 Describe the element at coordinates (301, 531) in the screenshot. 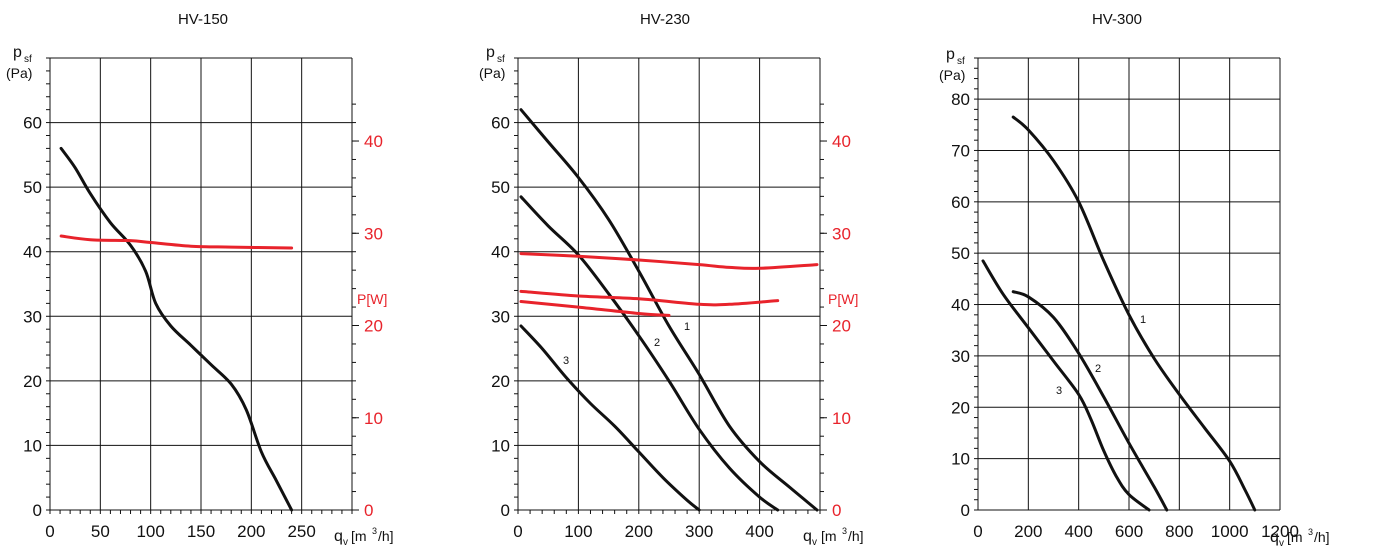

I see `x-tick-label: 250` at that location.